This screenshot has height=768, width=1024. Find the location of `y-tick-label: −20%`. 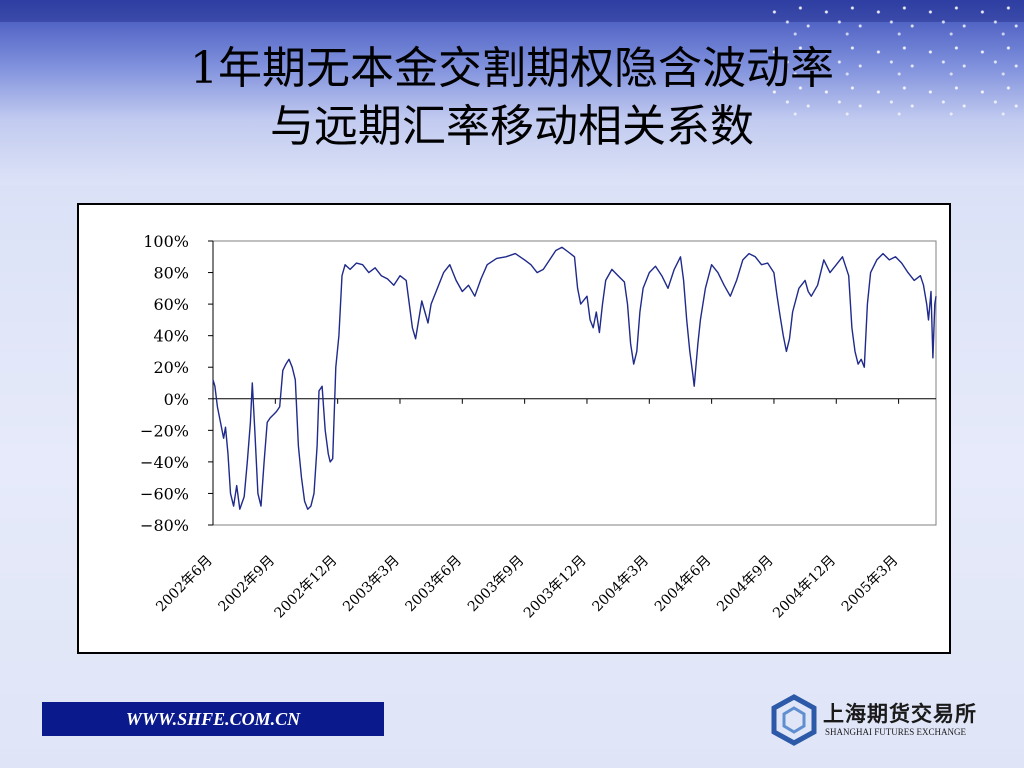

y-tick-label: −20% is located at coordinates (164, 430).